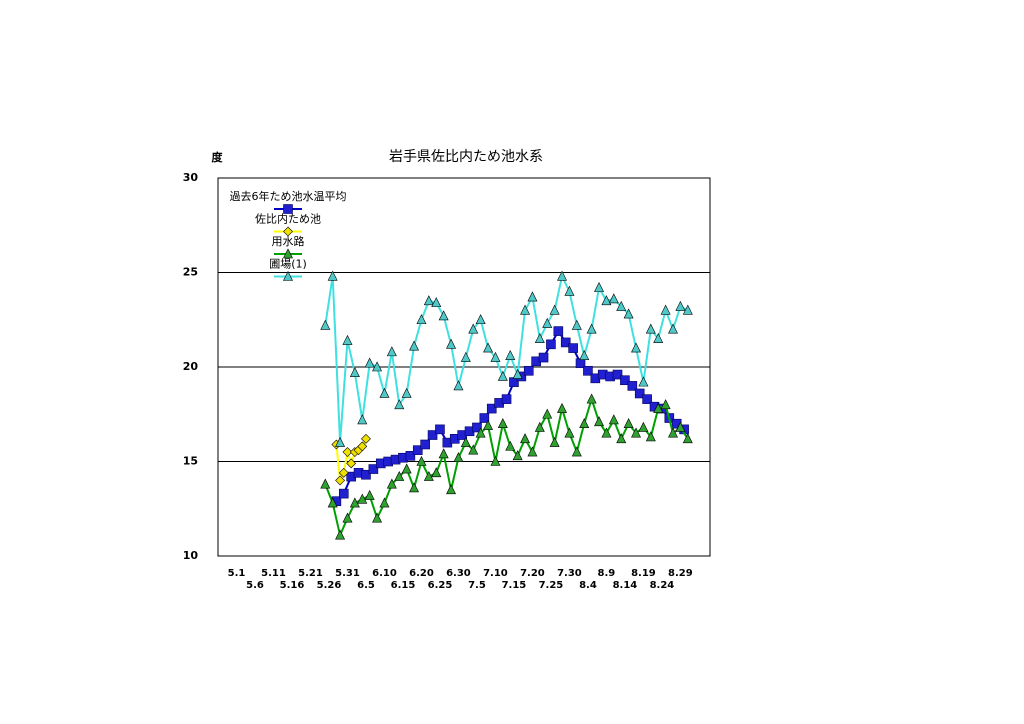 The width and height of the screenshot is (1024, 724). Describe the element at coordinates (403, 585) in the screenshot. I see `x-tick-label: 6.15` at that location.